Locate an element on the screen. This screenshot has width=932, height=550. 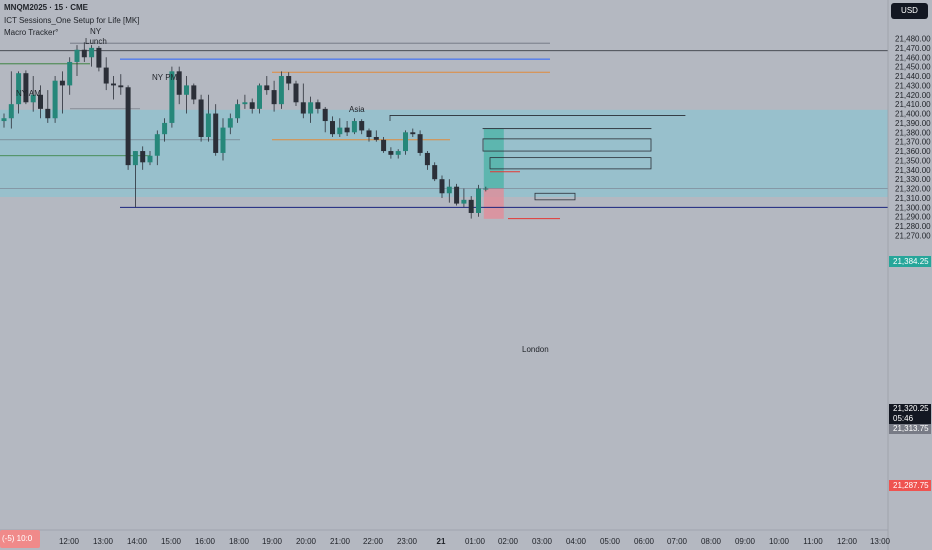
time-tick-label: 01:00 is located at coordinates (475, 541).